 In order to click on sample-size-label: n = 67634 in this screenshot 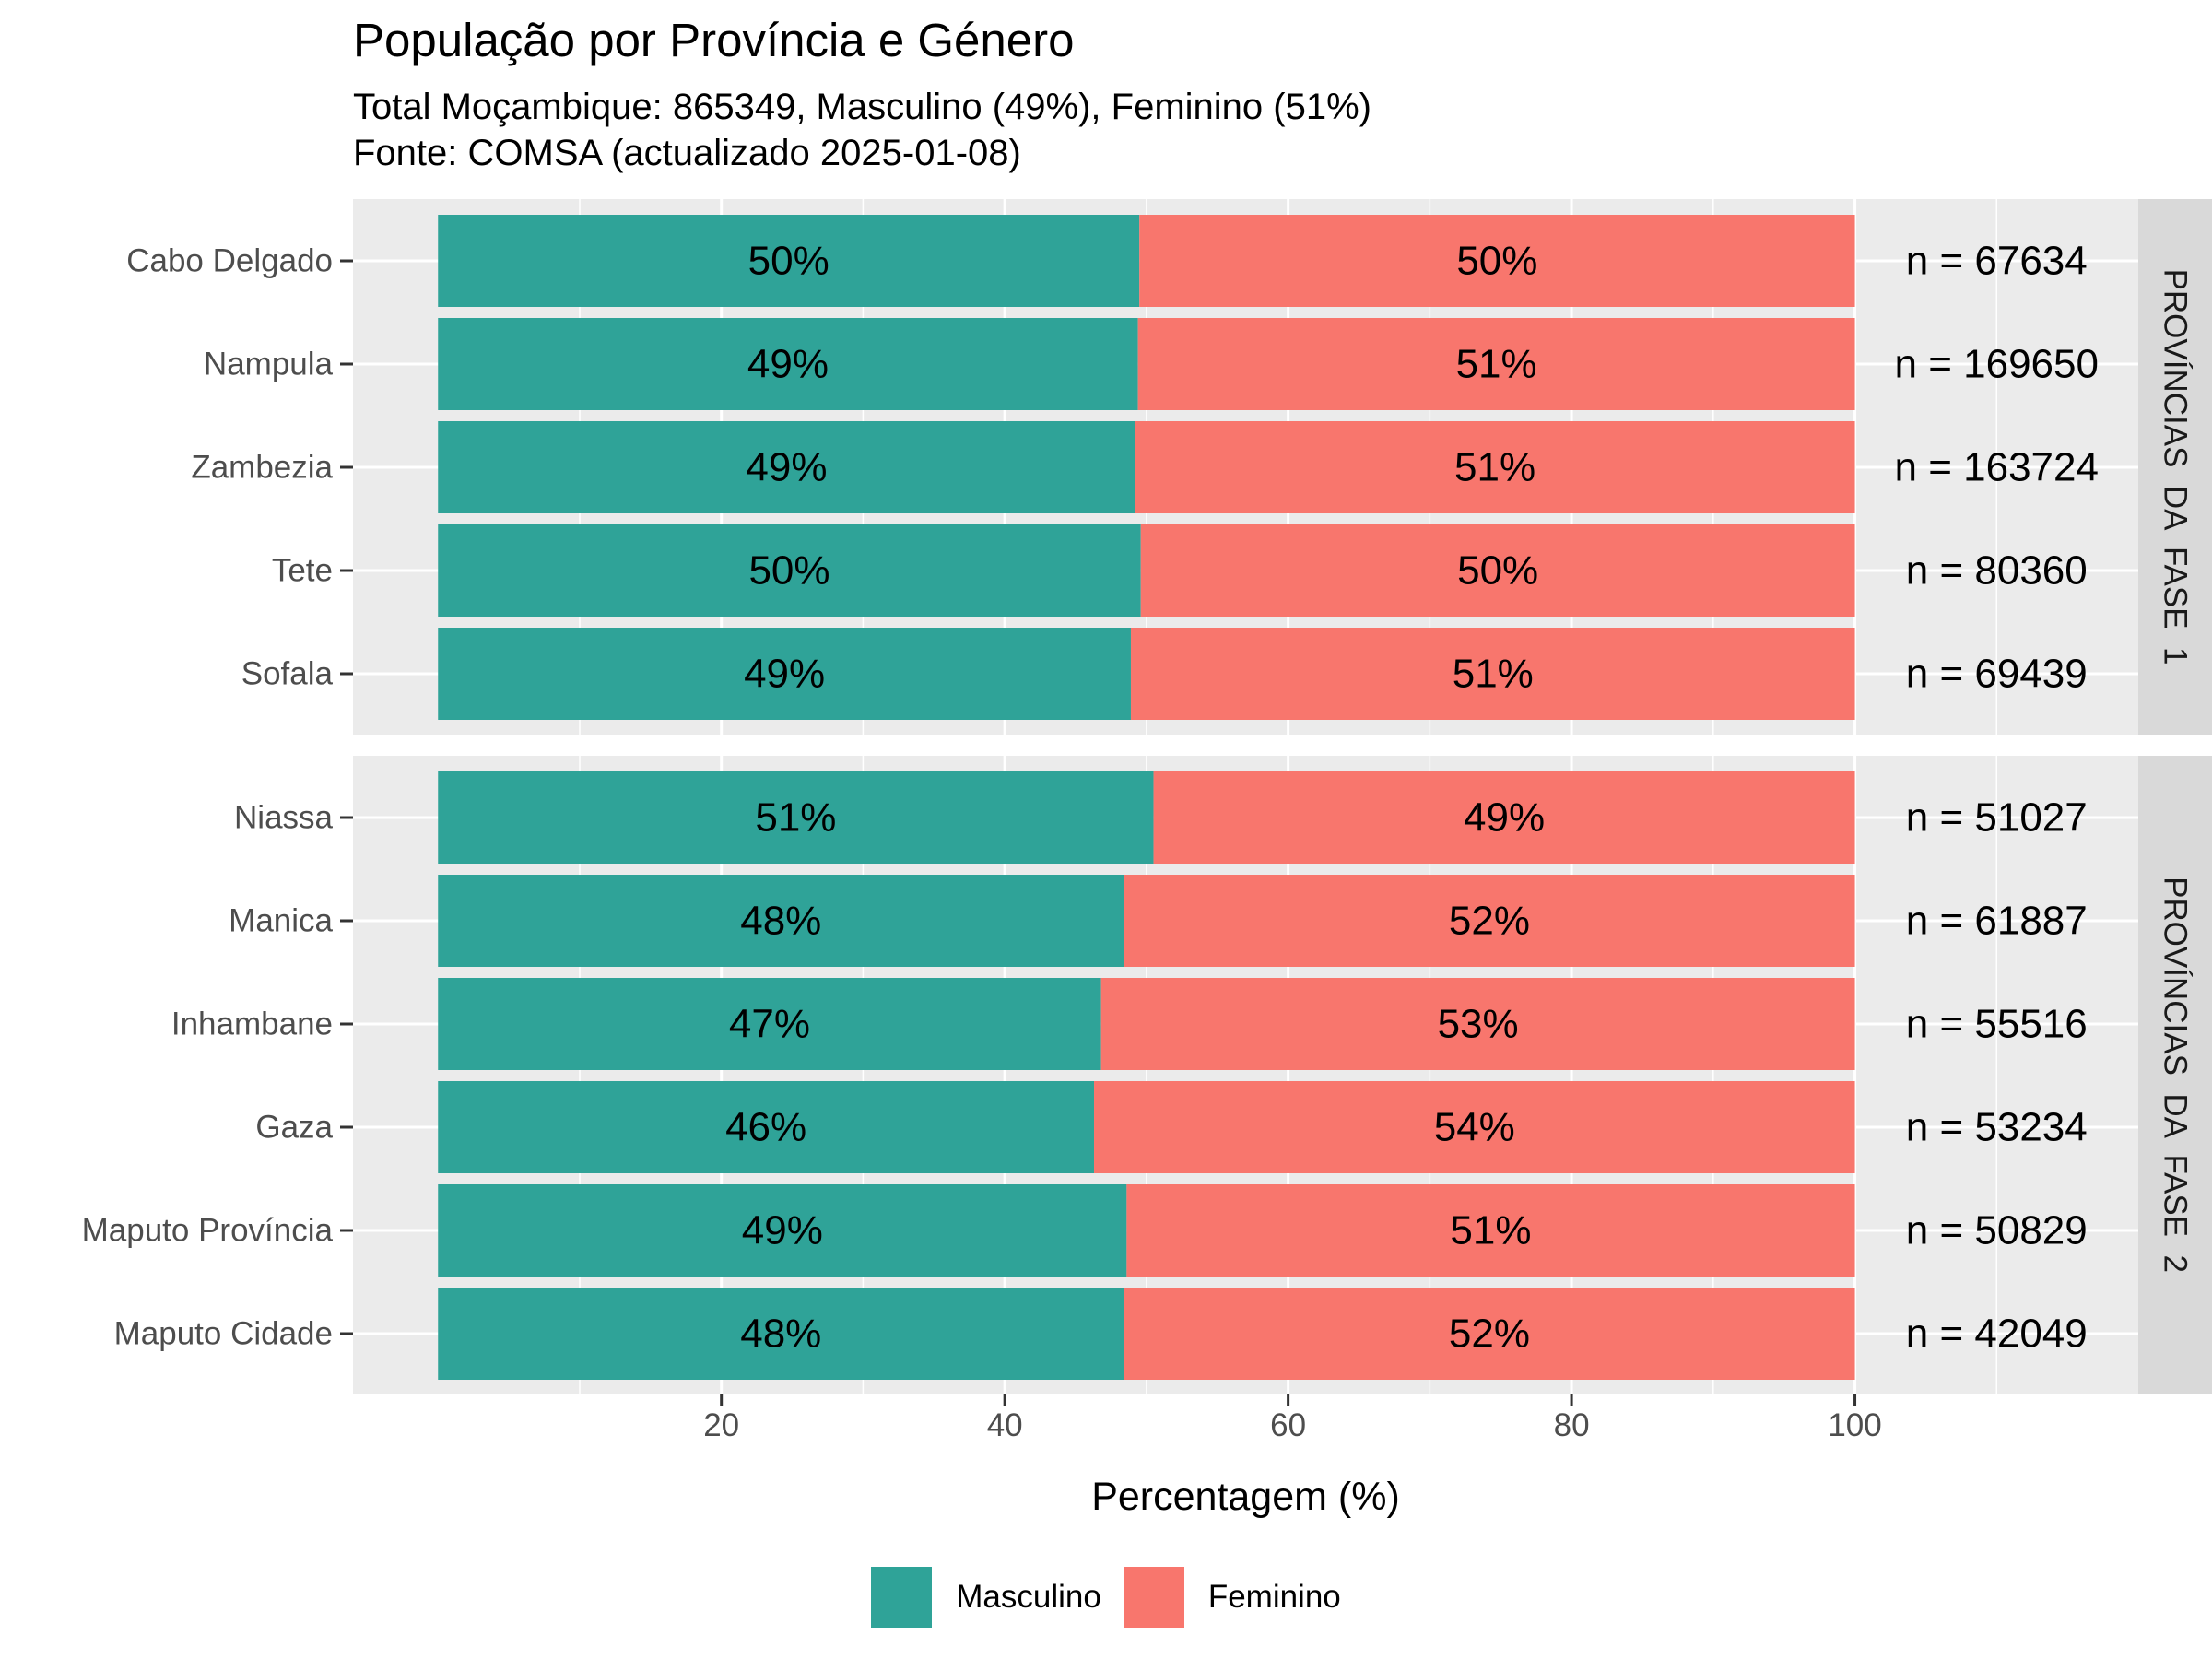, I will do `click(1997, 261)`.